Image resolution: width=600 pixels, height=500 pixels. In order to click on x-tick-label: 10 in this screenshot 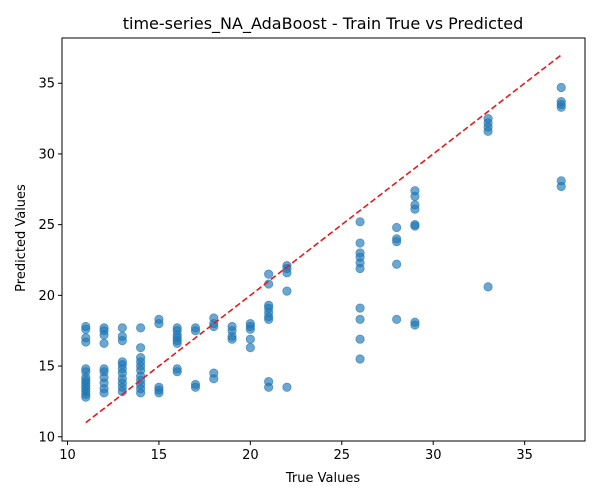, I will do `click(67, 455)`.